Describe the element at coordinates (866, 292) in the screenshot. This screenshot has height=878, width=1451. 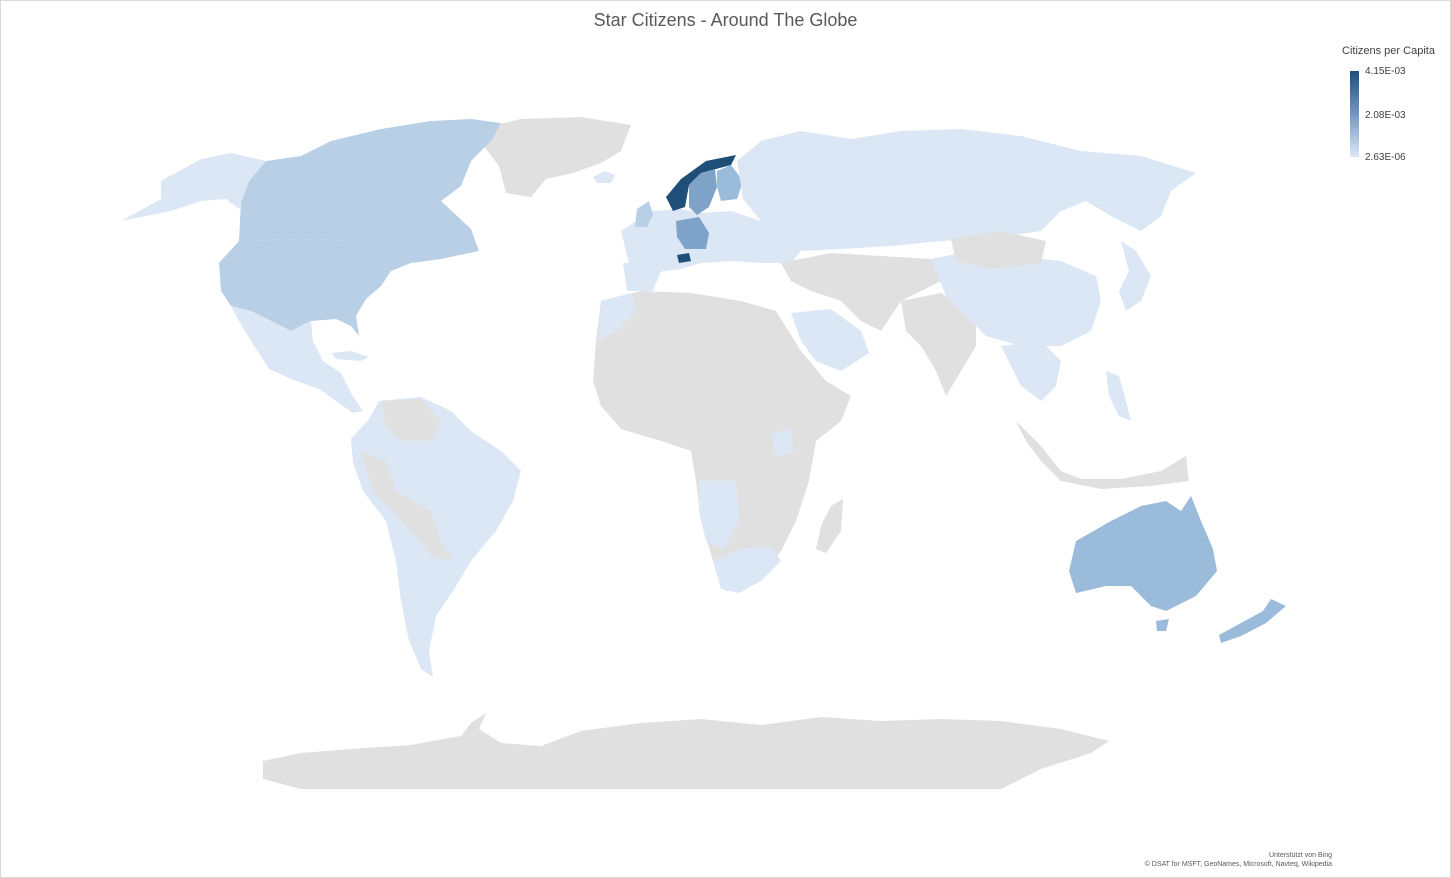
I see `region-middle-east` at that location.